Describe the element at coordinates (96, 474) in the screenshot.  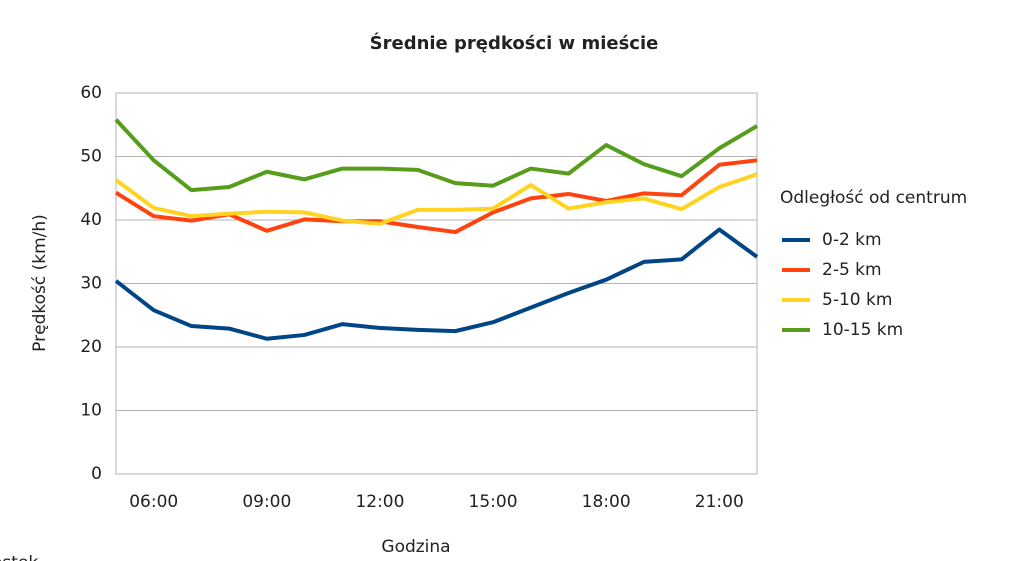
I see `y-tick-label: 0` at that location.